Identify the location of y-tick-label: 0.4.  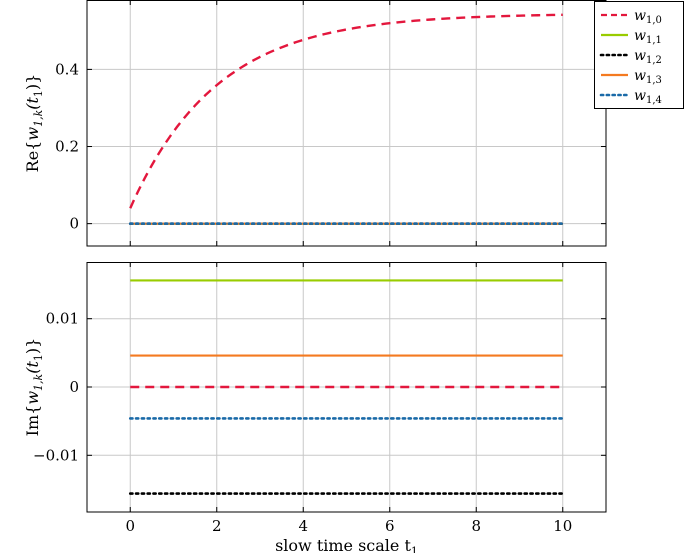
(67, 69).